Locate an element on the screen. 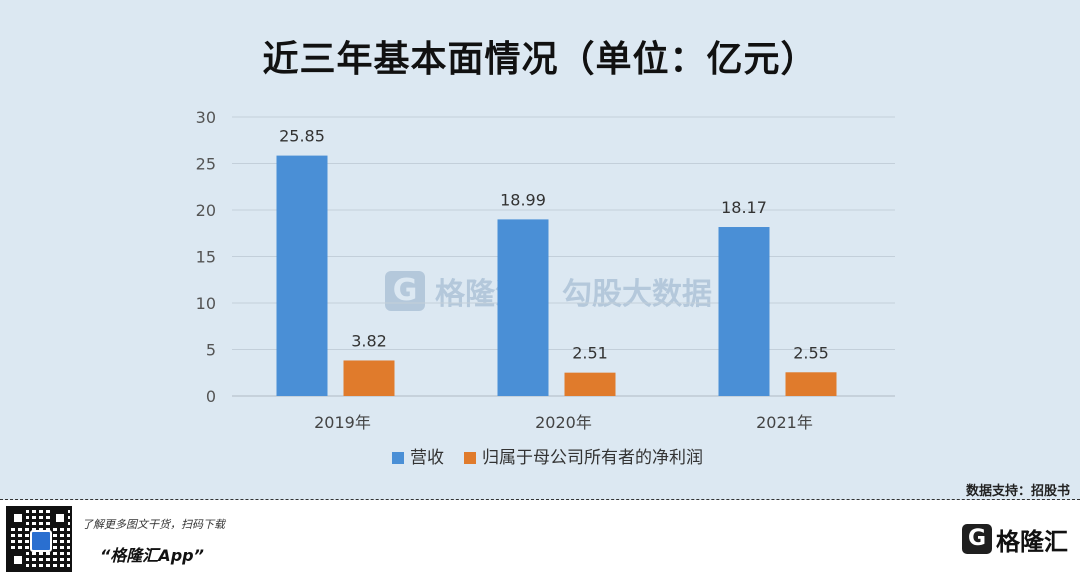 Image resolution: width=1080 pixels, height=578 pixels. data-label: 2.55 is located at coordinates (811, 352).